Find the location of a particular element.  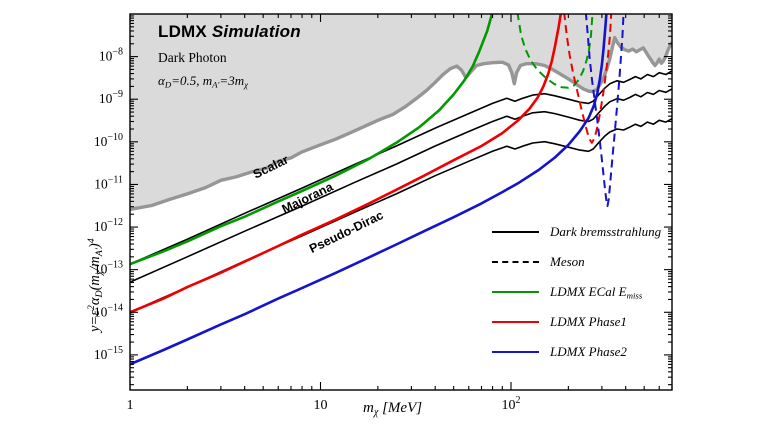

y-tick-label: 10⁻¹³ is located at coordinates (108, 268).